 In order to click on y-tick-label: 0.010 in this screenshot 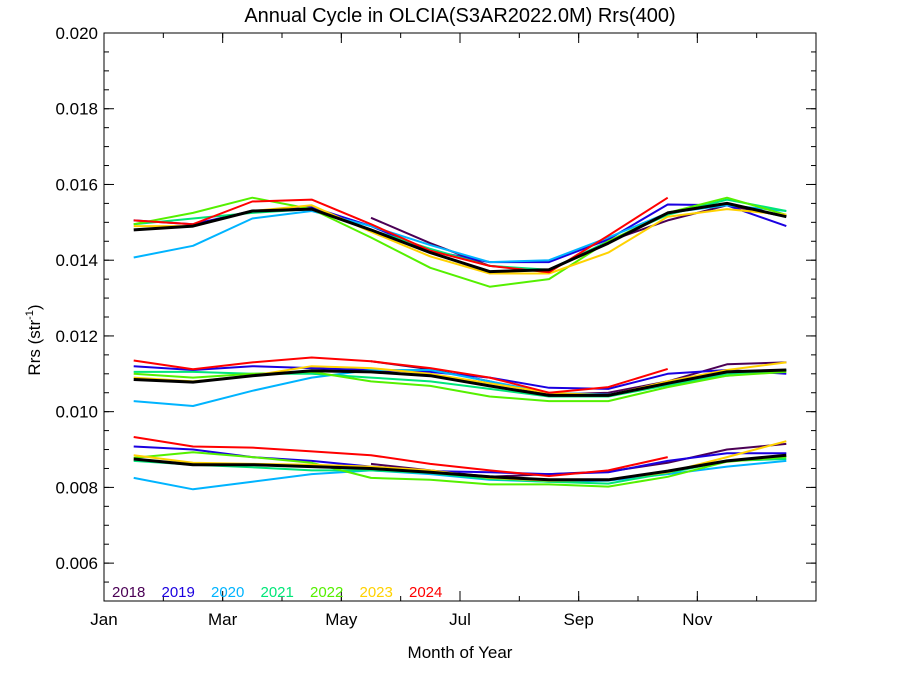, I will do `click(76, 412)`.